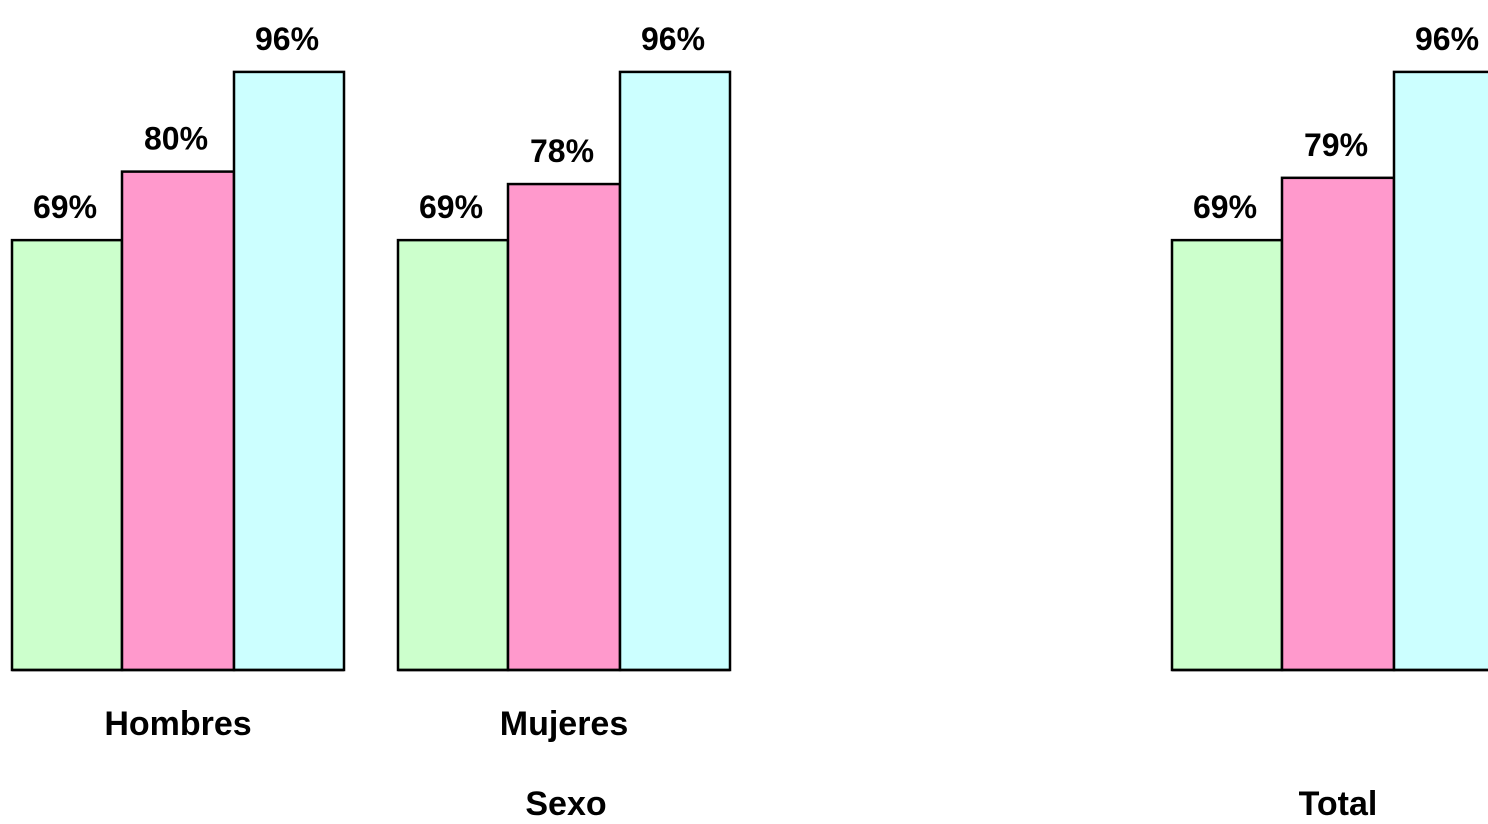 The width and height of the screenshot is (1488, 824). Describe the element at coordinates (564, 724) in the screenshot. I see `category-label: Mujeres` at that location.